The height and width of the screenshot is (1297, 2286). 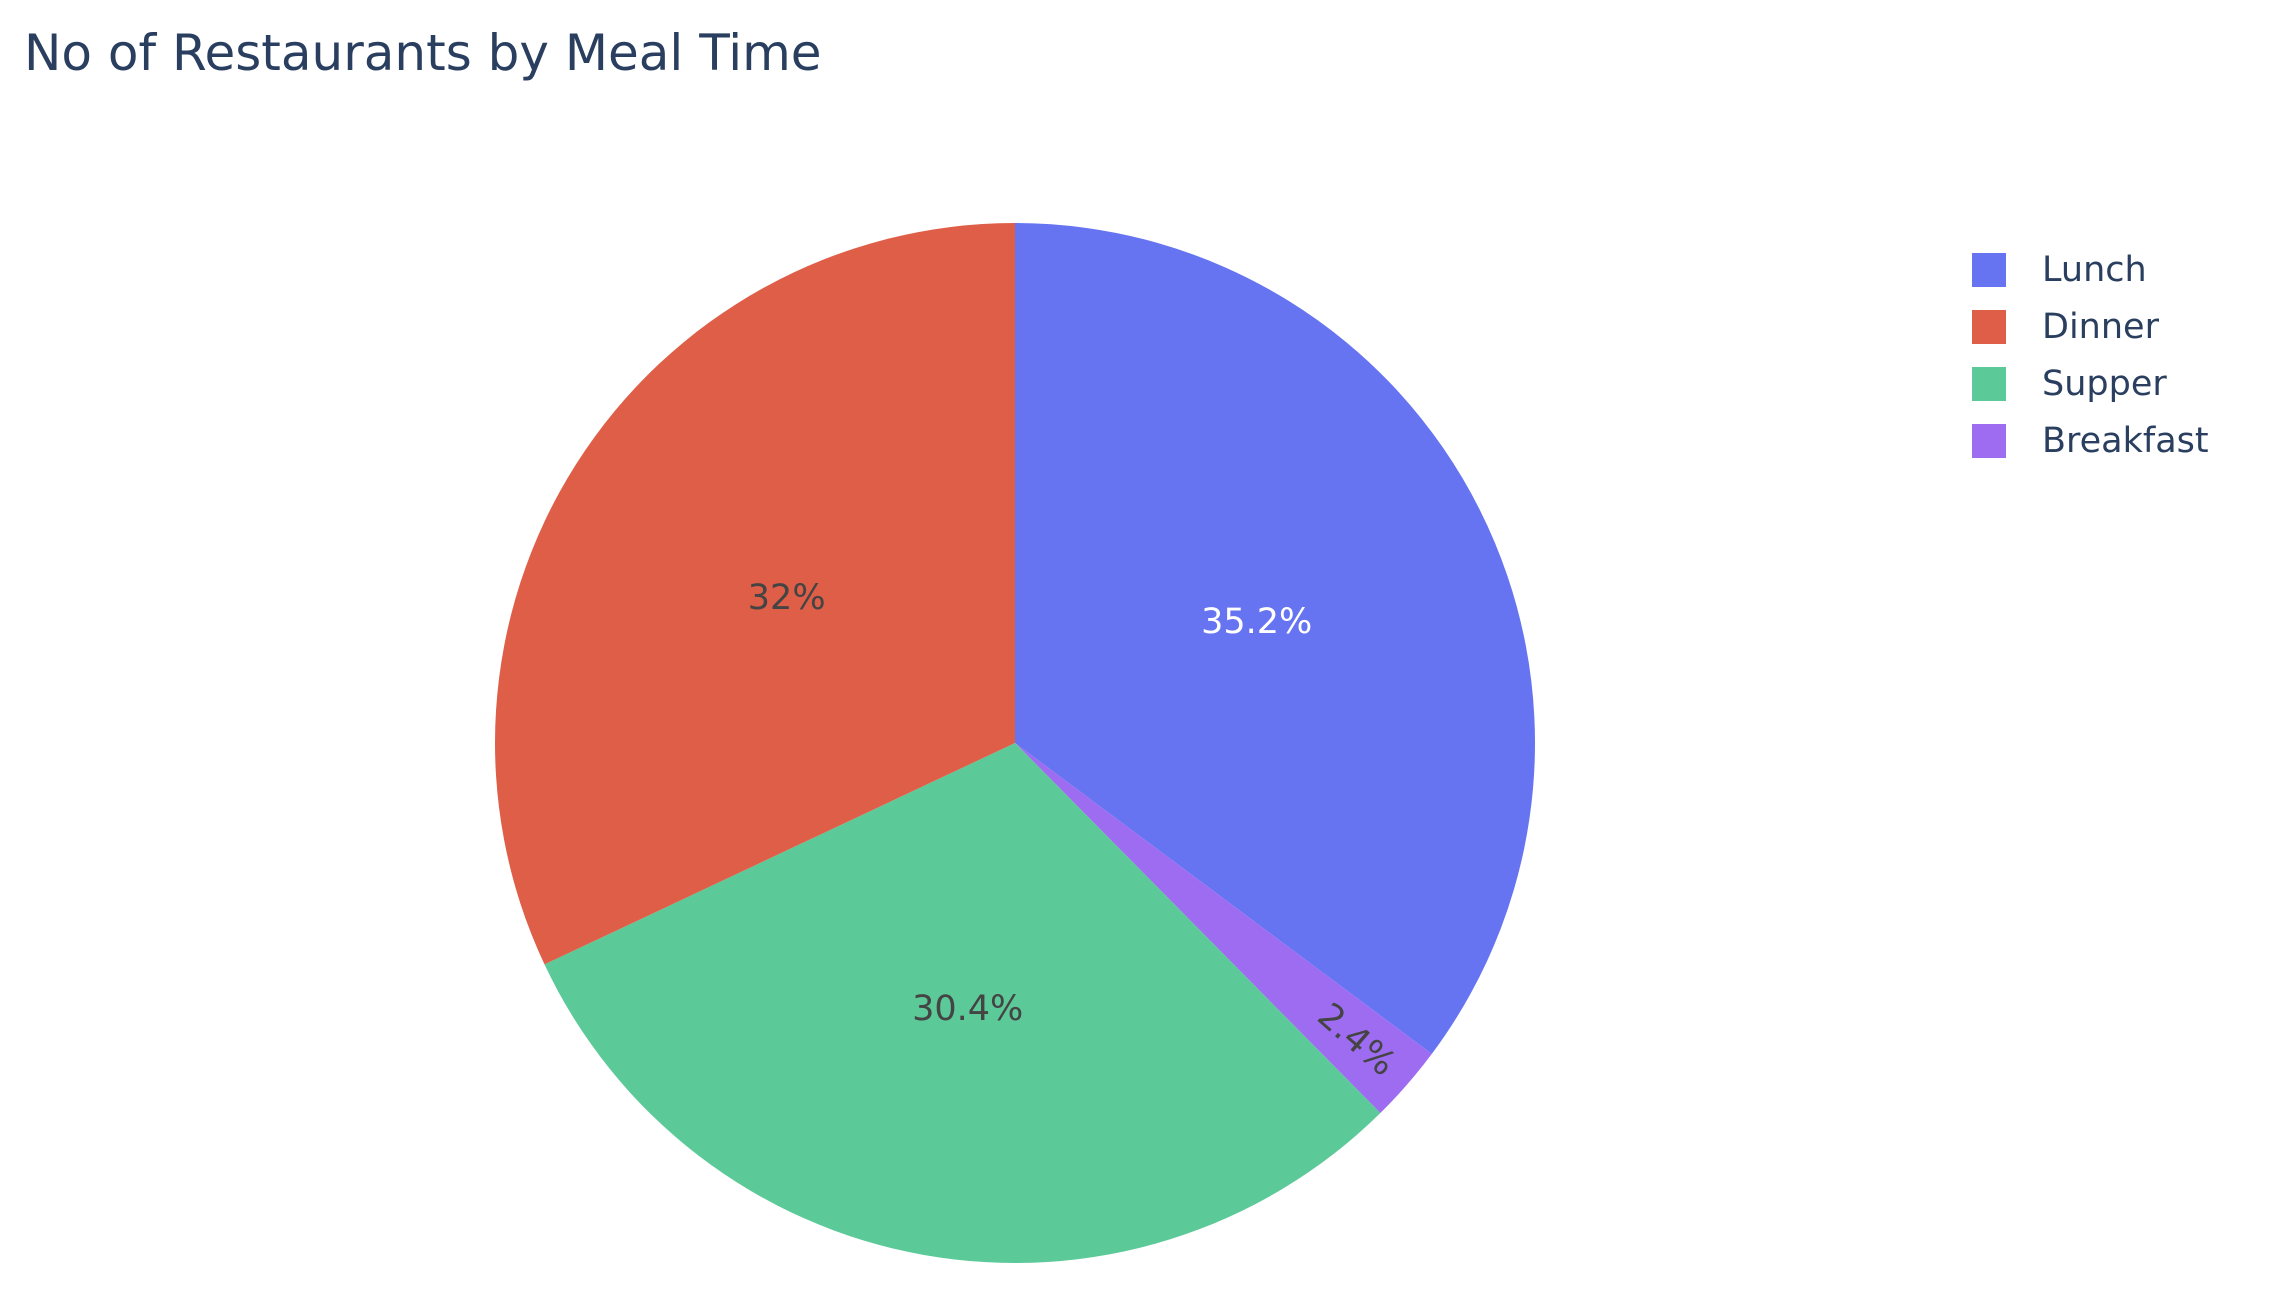 I want to click on legend-label-lunch: Lunch, so click(x=2094, y=270).